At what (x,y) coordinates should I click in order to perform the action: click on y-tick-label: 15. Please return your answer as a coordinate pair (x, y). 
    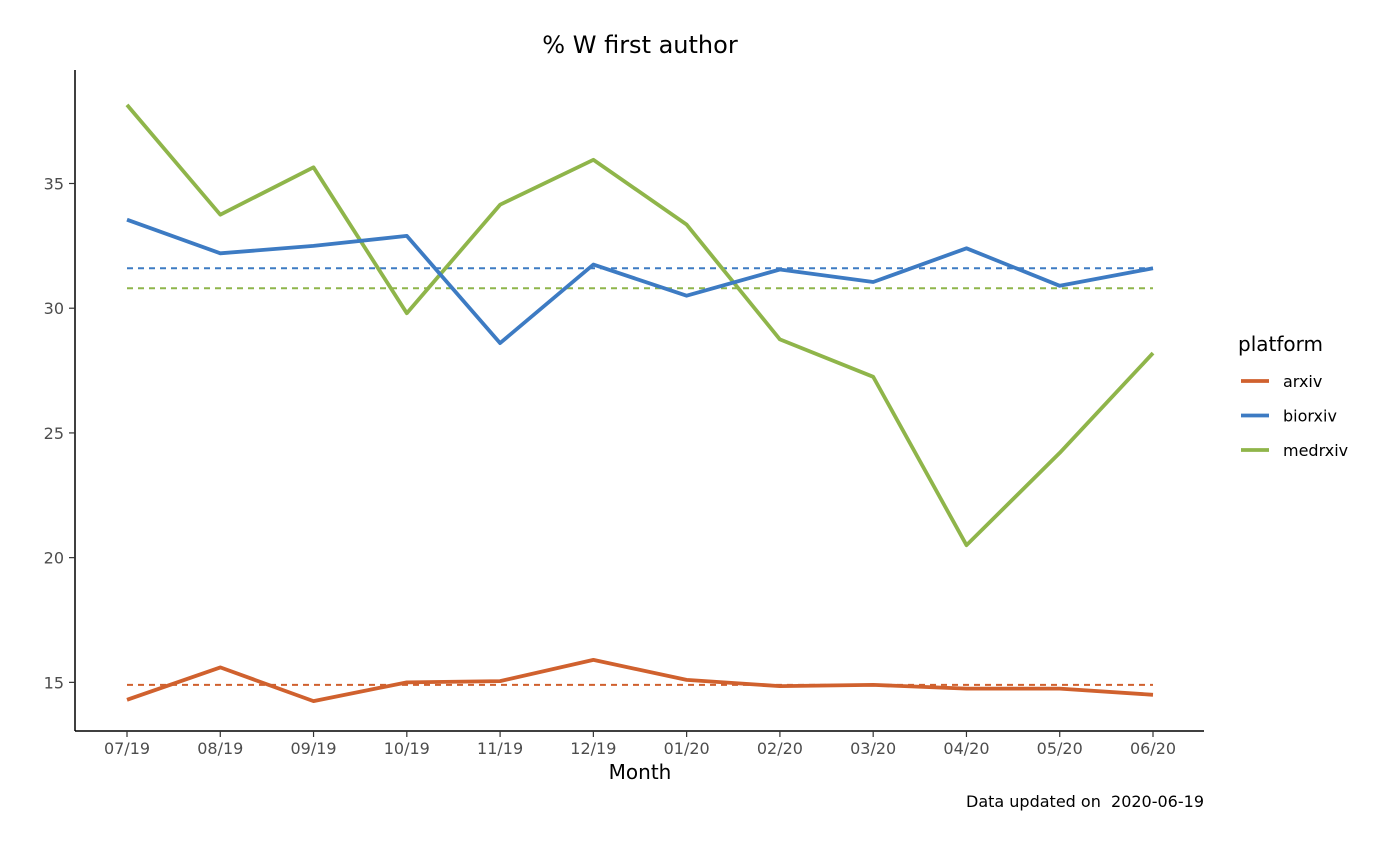
    Looking at the image, I should click on (54, 682).